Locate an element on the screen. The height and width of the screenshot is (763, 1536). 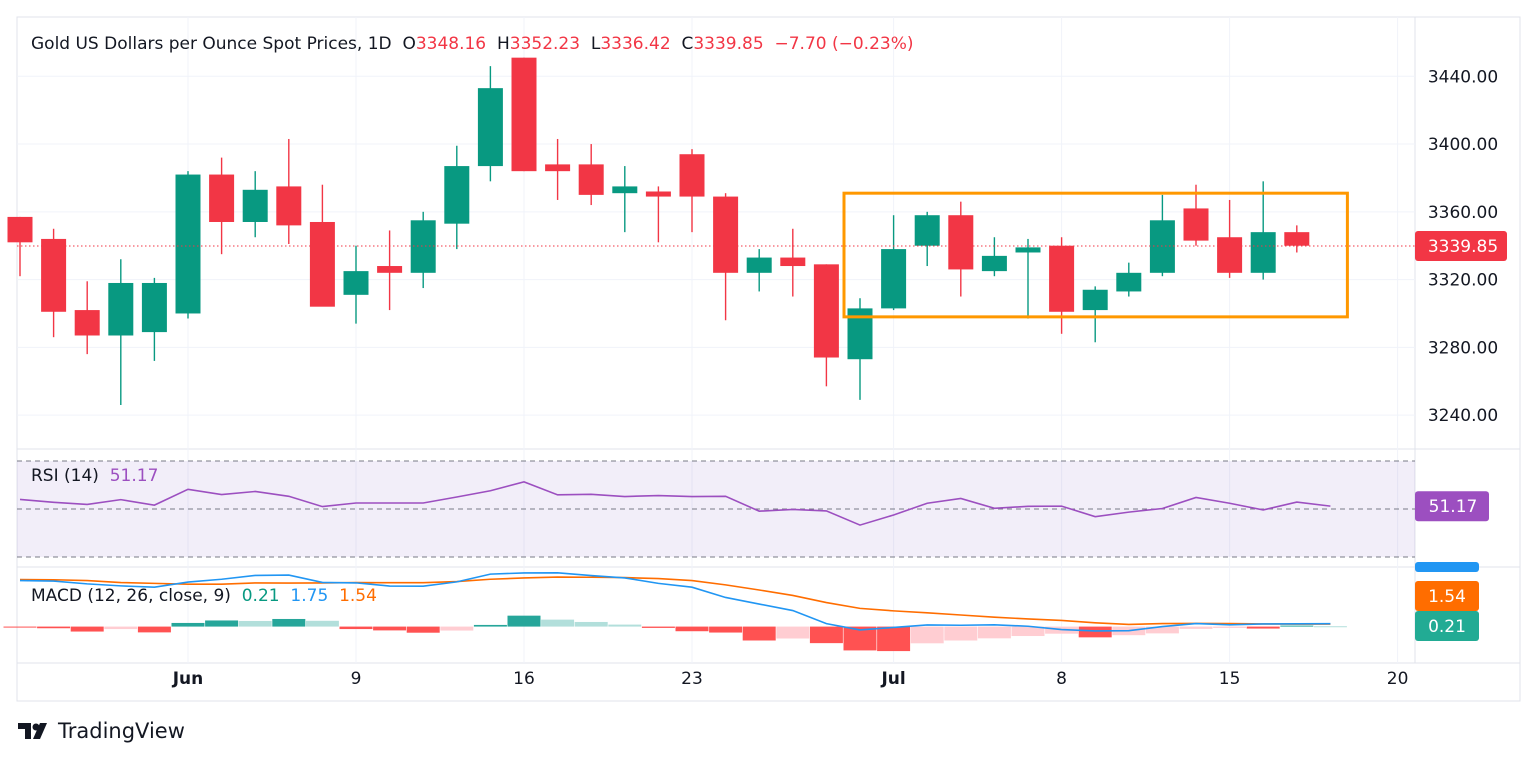
time-tick-label: 8 is located at coordinates (1061, 679).